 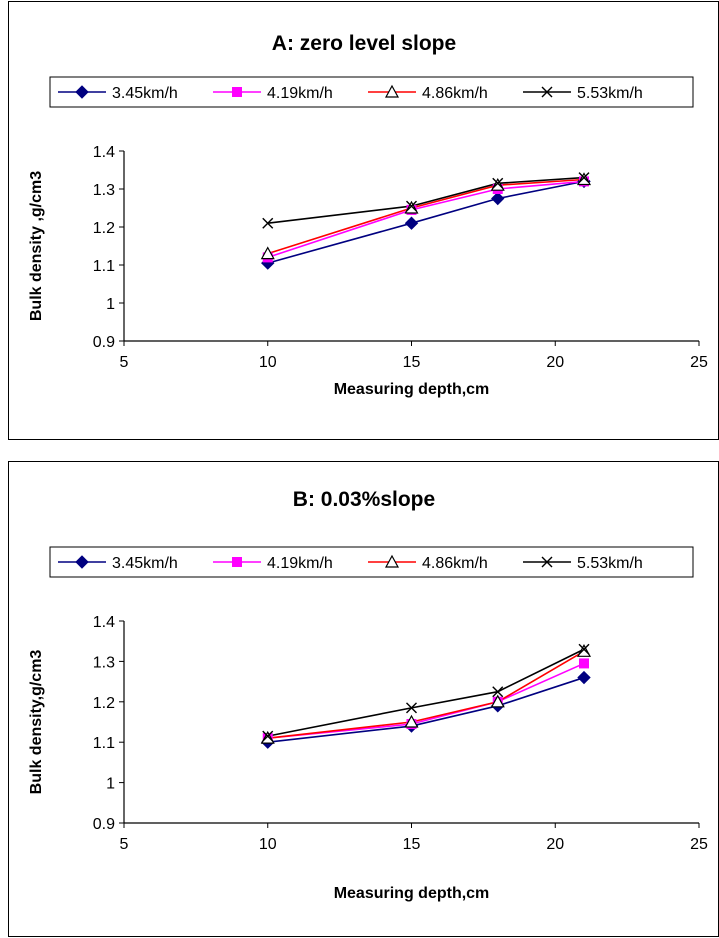 I want to click on x-tick-label-b-2: 15, so click(x=412, y=844).